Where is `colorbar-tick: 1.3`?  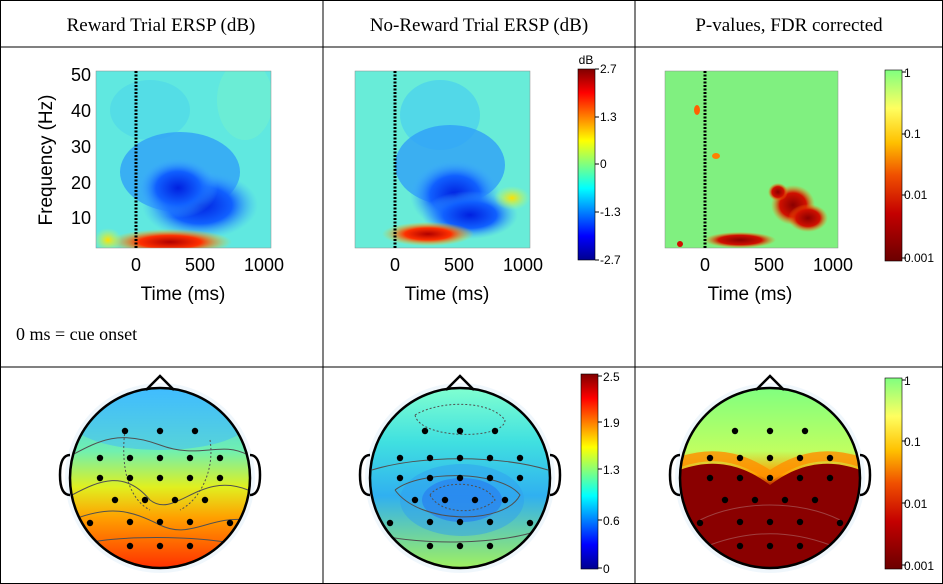
colorbar-tick: 1.3 is located at coordinates (608, 117).